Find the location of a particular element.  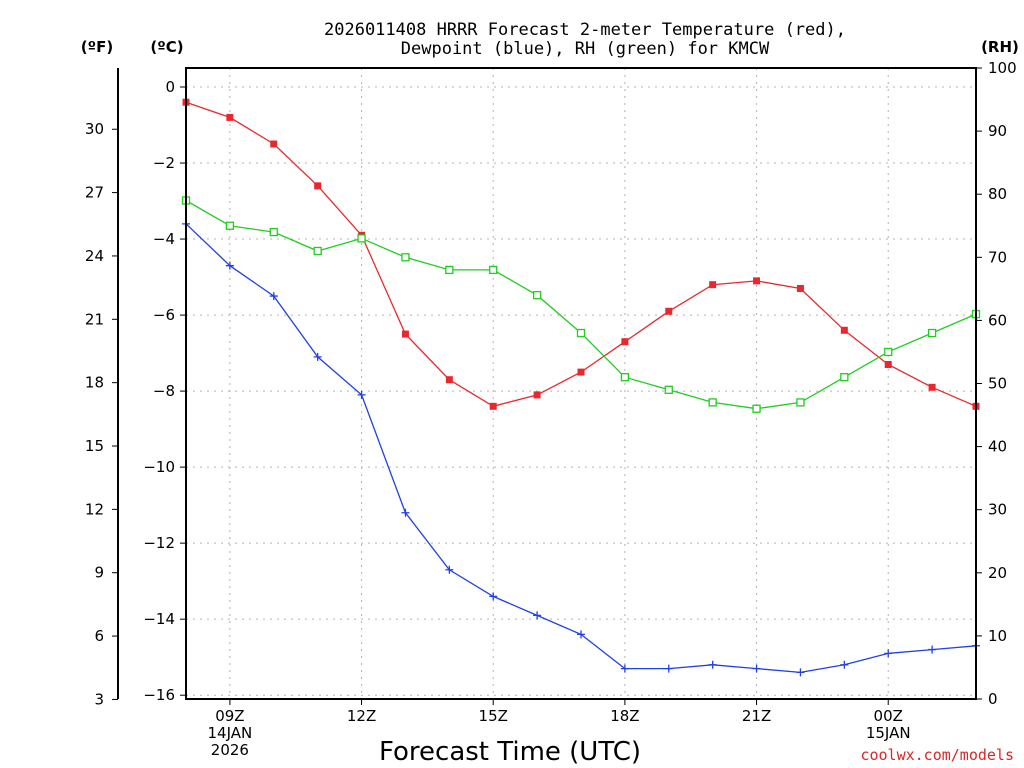

celsius-tick-label: −4 is located at coordinates (164, 239).